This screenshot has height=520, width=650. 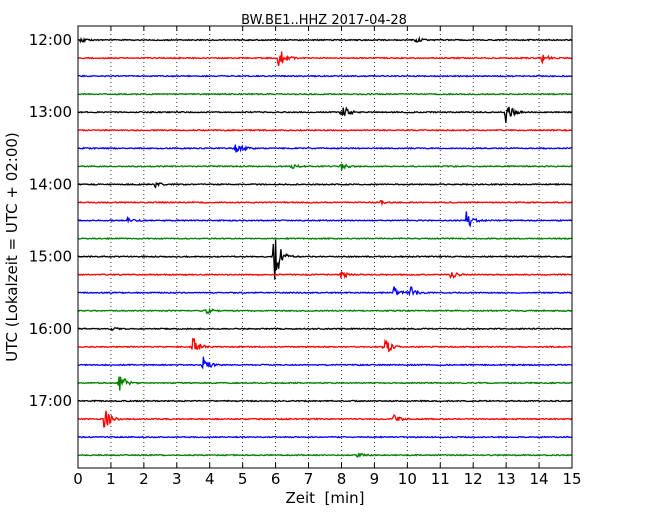 I want to click on x-tick-label: 3, so click(x=177, y=479).